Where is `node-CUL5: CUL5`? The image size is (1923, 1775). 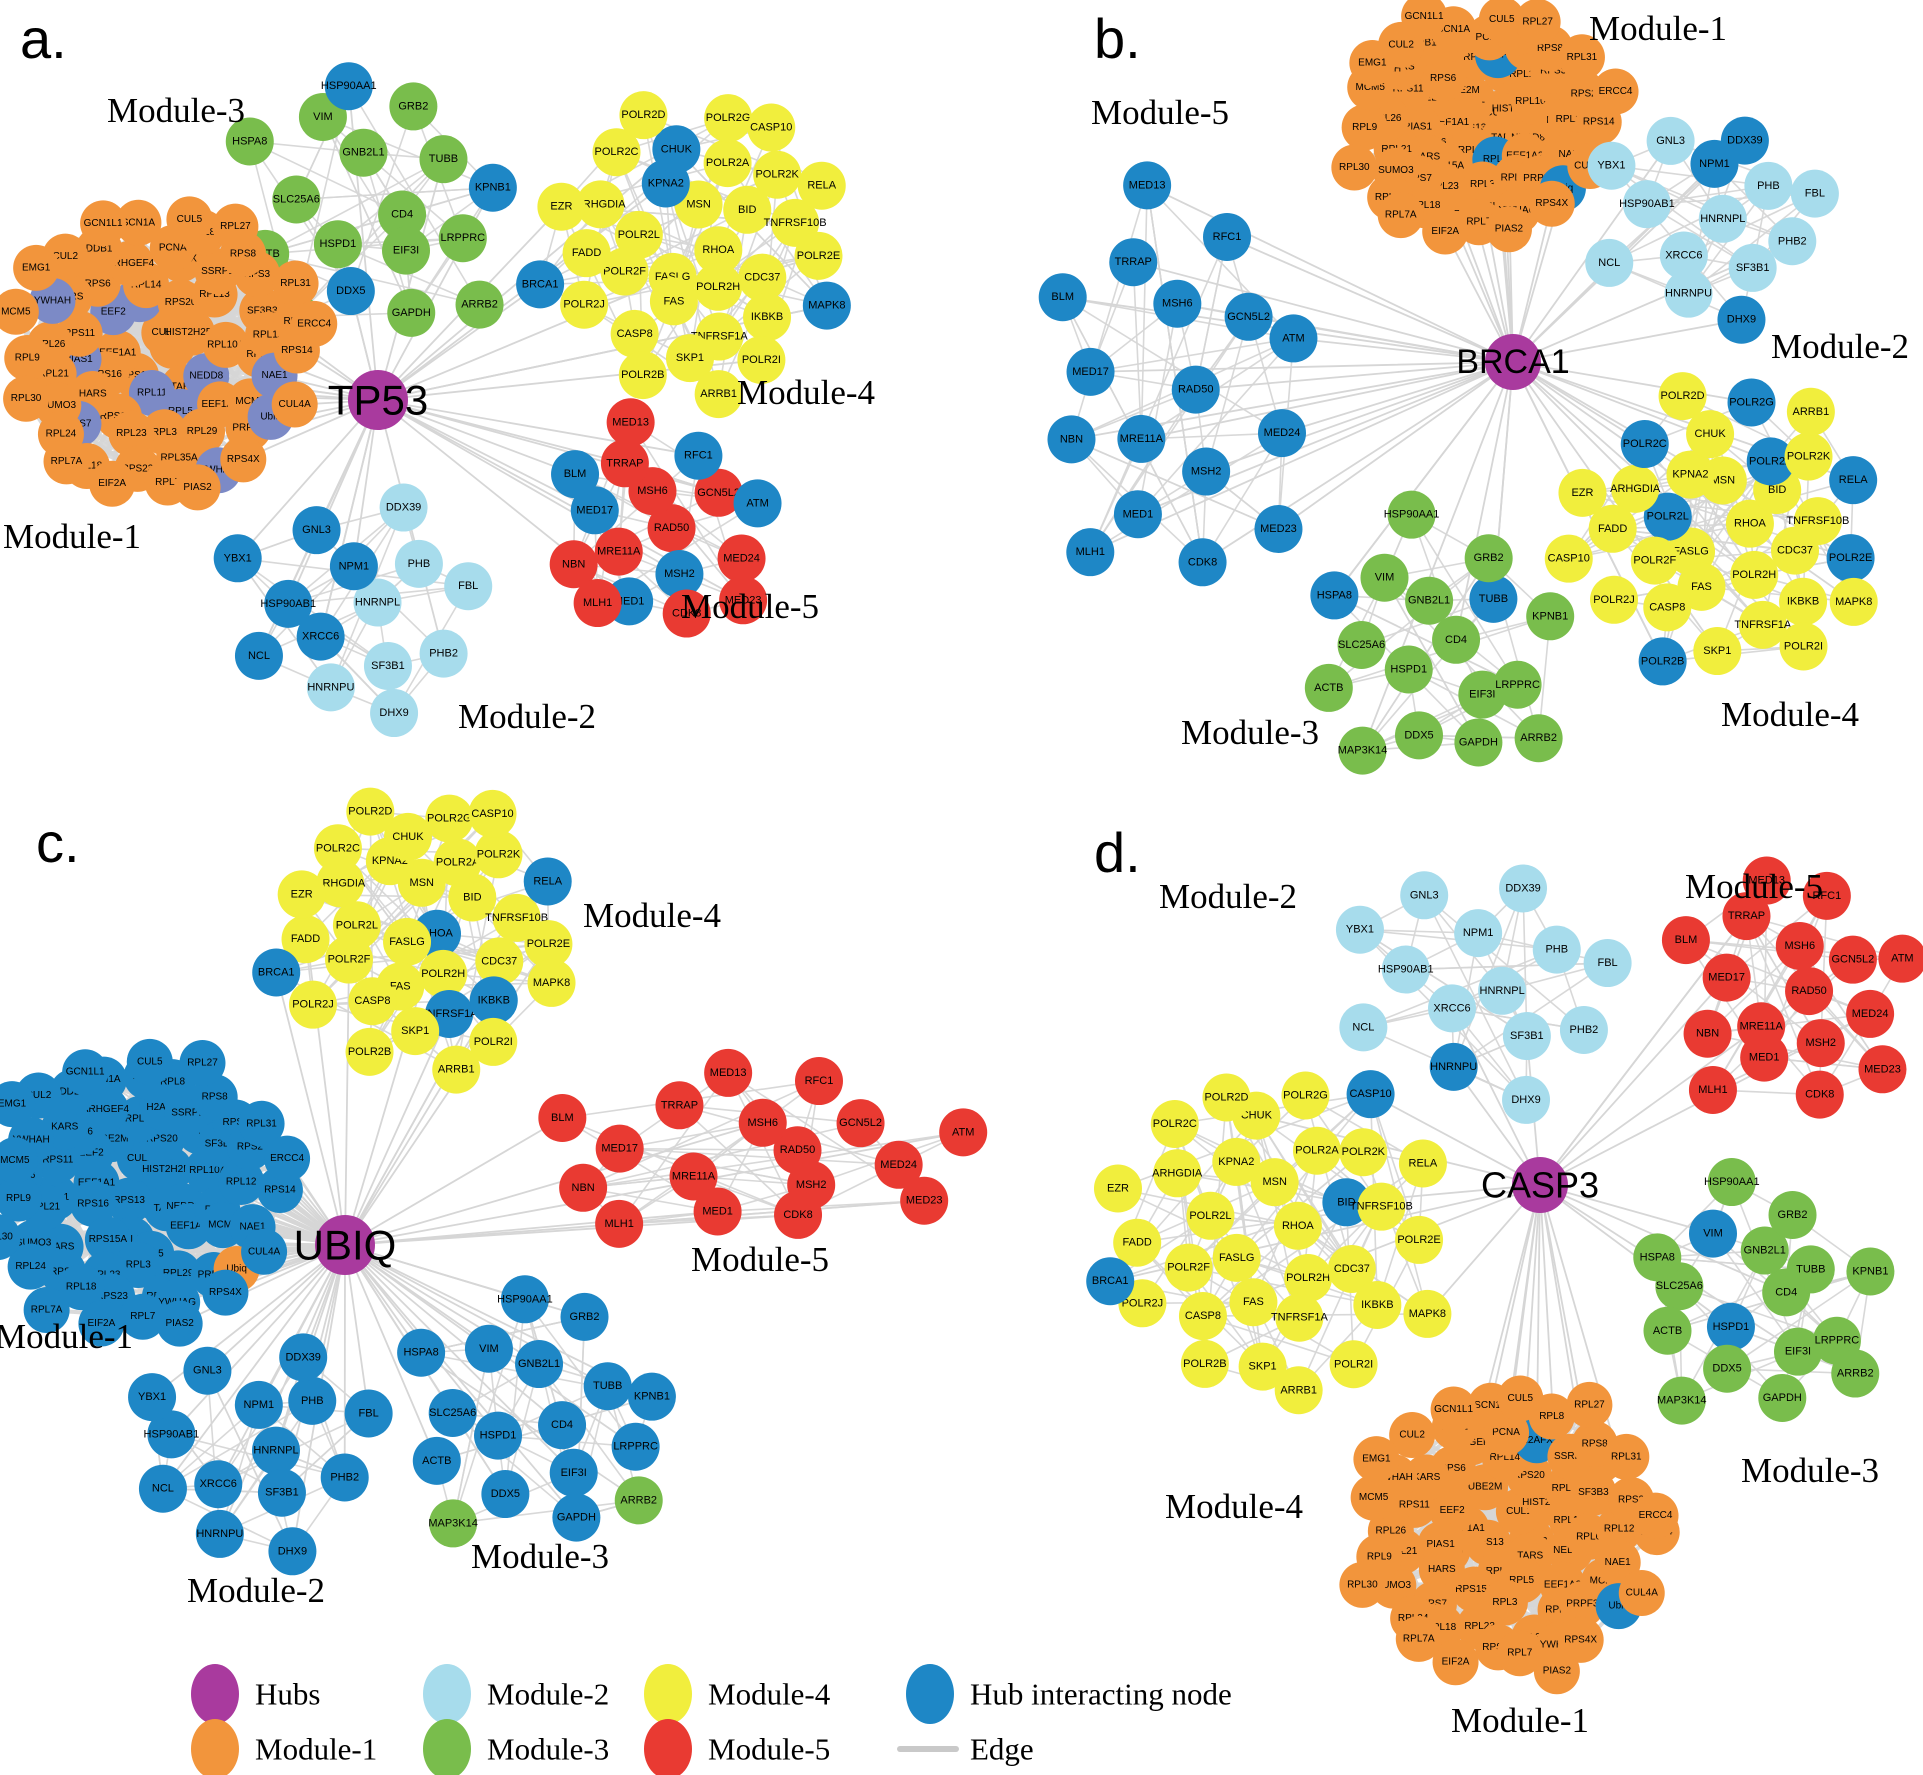 node-CUL5: CUL5 is located at coordinates (1520, 1398).